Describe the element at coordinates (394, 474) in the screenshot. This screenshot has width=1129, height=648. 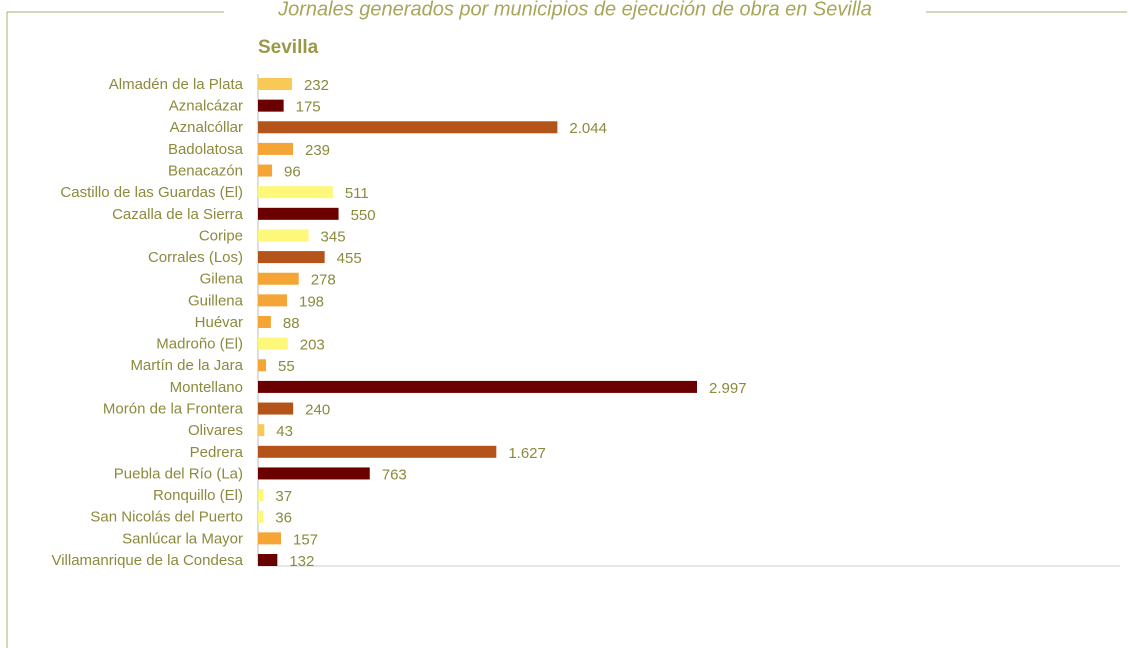
I see `value-label: 763` at that location.